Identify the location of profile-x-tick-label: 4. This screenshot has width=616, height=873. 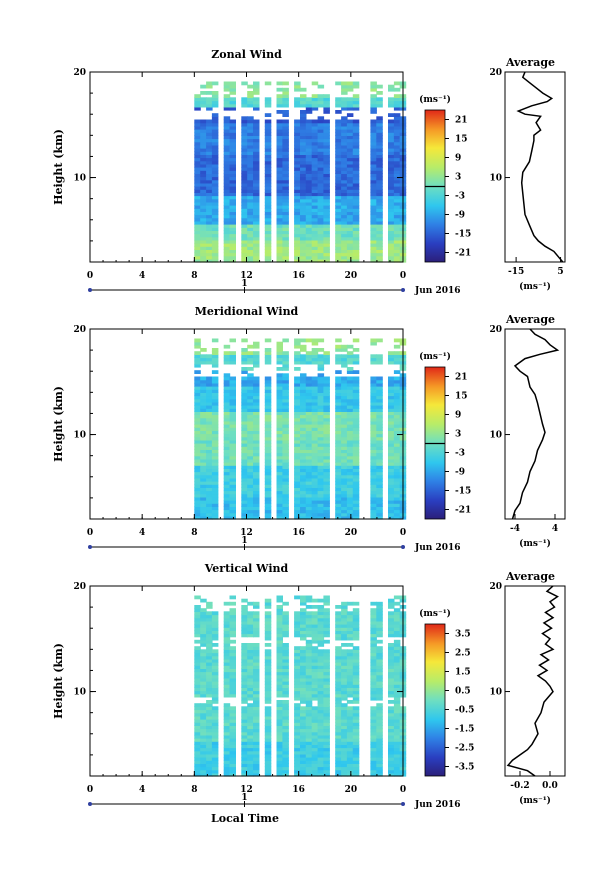
(555, 529).